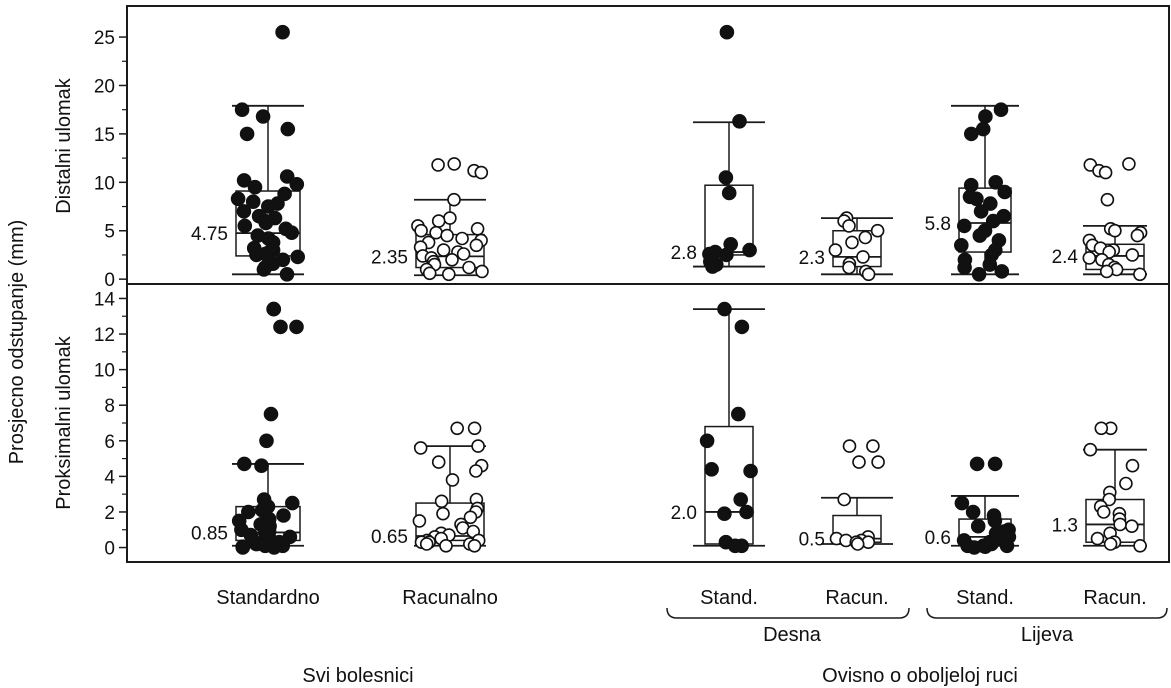 The height and width of the screenshot is (688, 1171). What do you see at coordinates (104, 38) in the screenshot?
I see `y-tick-label: 25` at bounding box center [104, 38].